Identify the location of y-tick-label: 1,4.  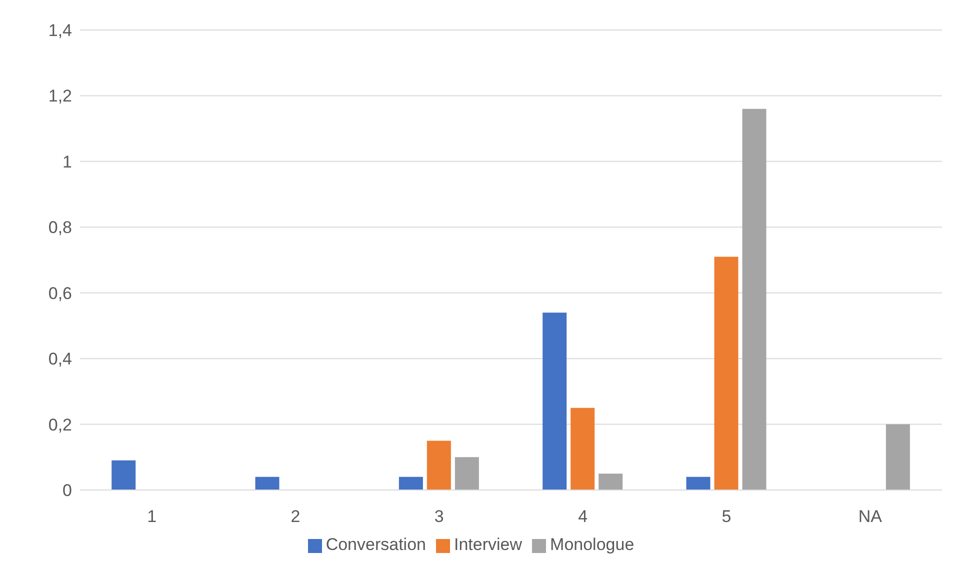
(60, 30).